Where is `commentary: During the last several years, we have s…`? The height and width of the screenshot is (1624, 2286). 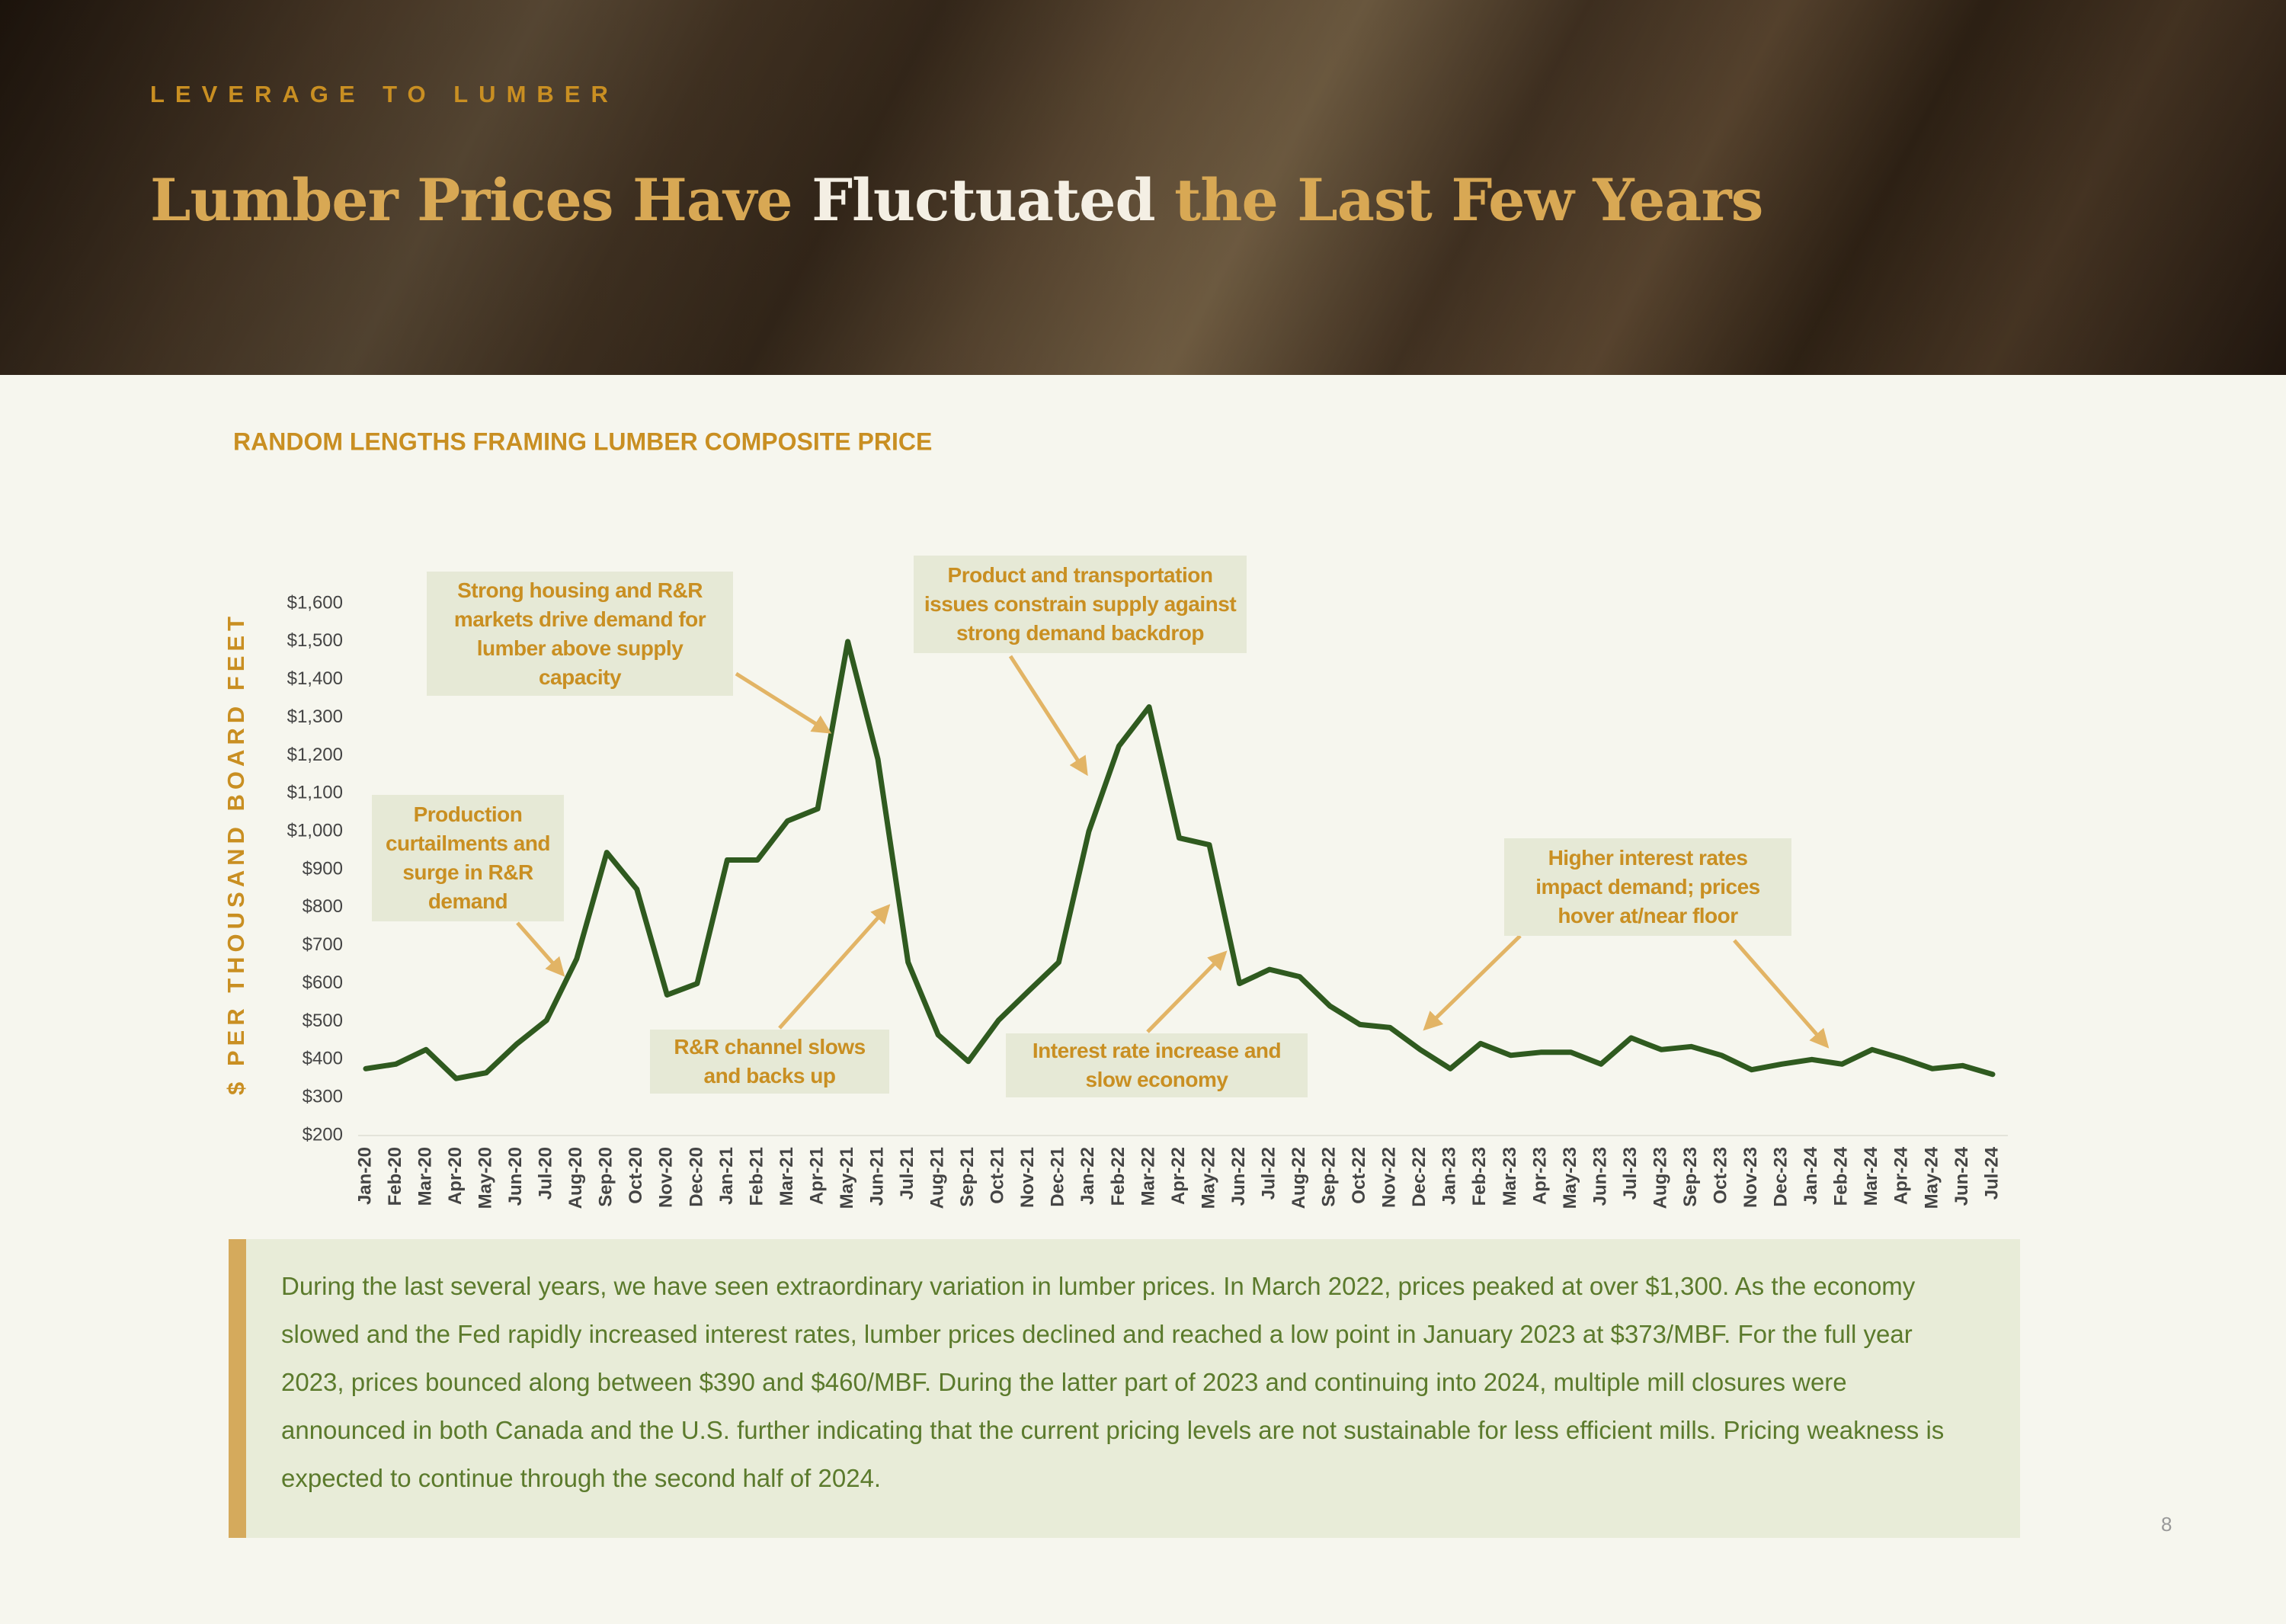
commentary: During the last several years, we have s… is located at coordinates (1124, 1388).